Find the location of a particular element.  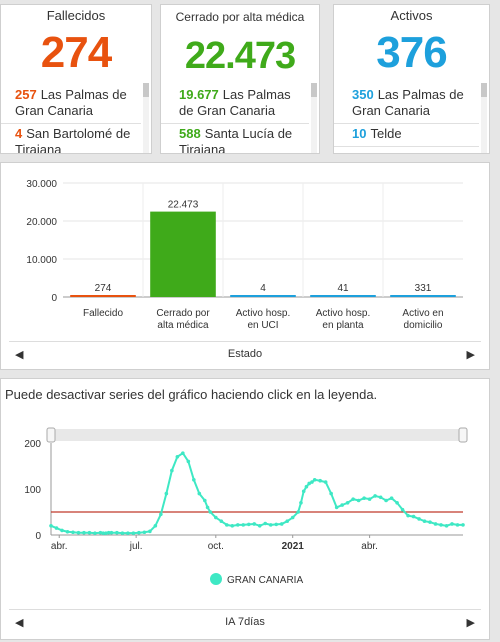

list-item: 350 Las Palmas de Gran Canaria is located at coordinates (406, 104).